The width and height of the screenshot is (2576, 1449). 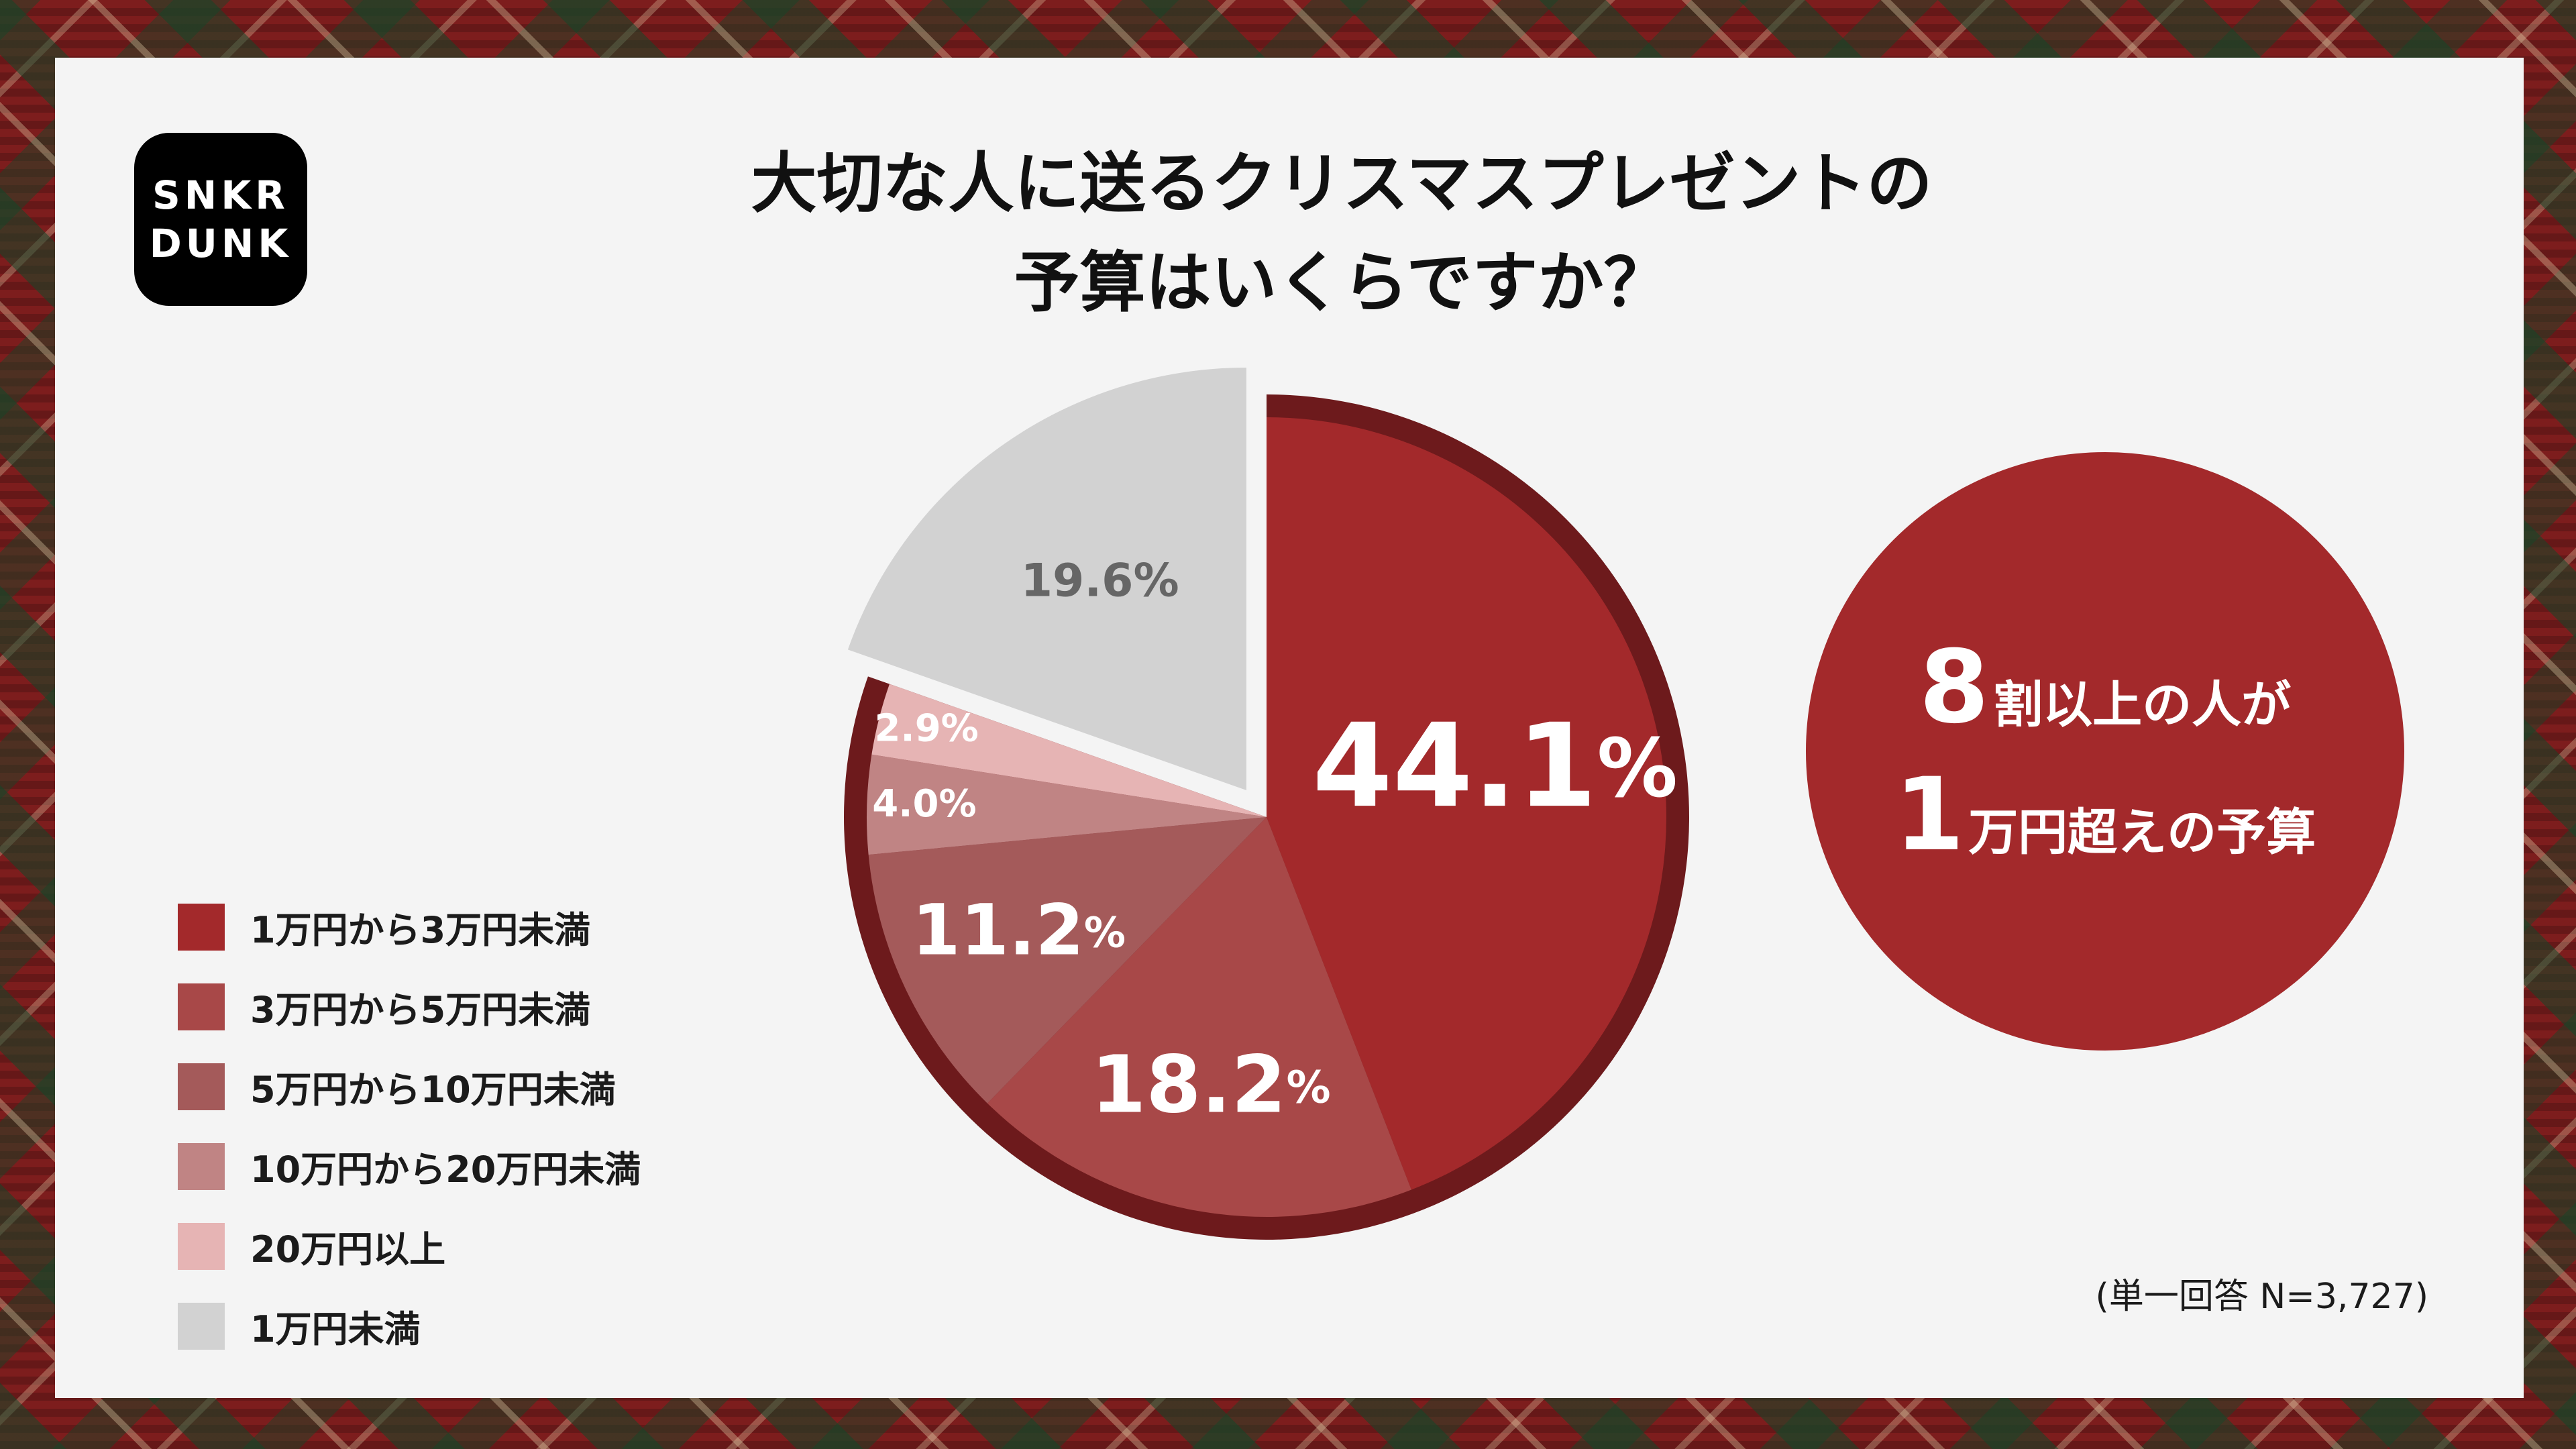 What do you see at coordinates (348, 1249) in the screenshot?
I see `legend-label: 20万円以上` at bounding box center [348, 1249].